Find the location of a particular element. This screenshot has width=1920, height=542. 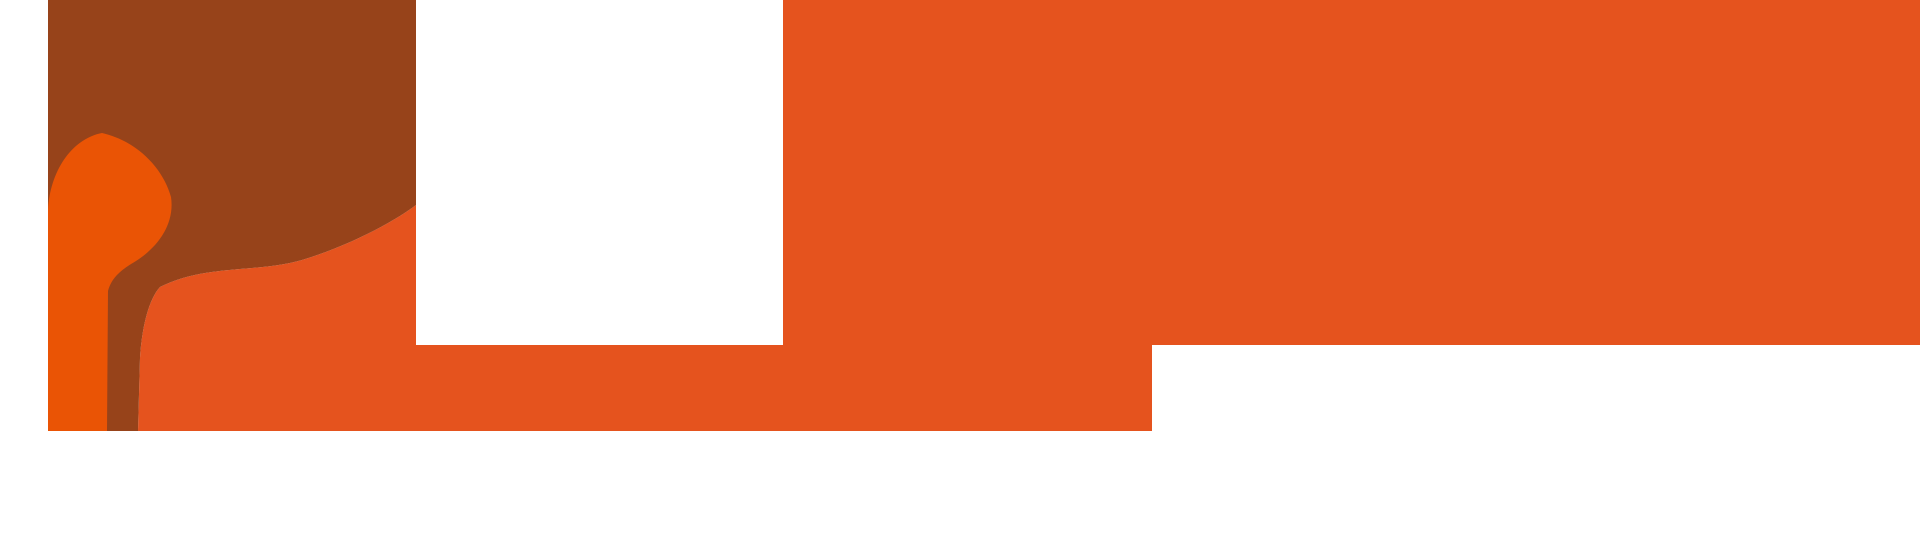

orange-disc-stem-shape is located at coordinates (110, 282).